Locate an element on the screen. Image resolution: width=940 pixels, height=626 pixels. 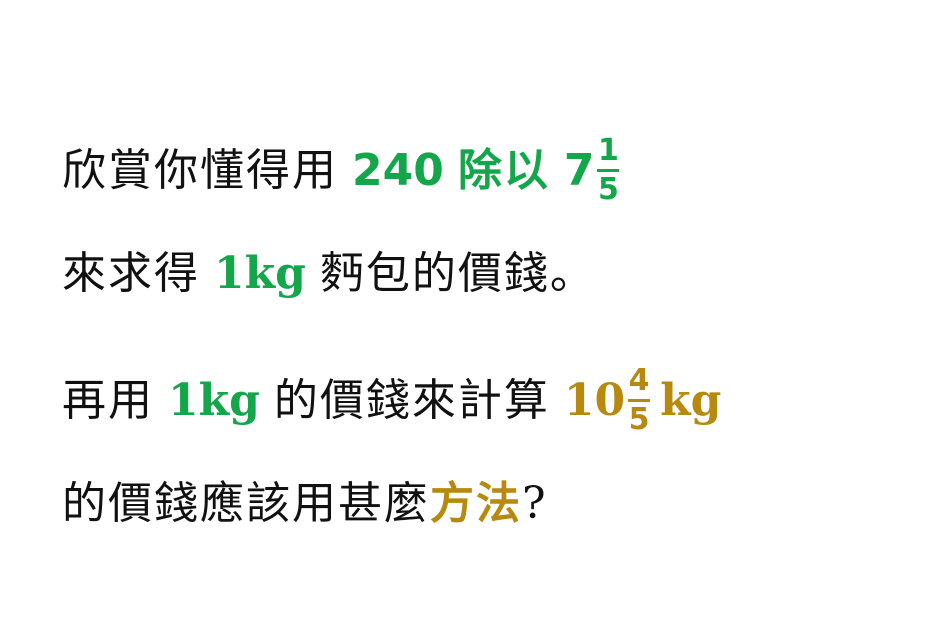
fraction: 1 5 is located at coordinates (608, 170).